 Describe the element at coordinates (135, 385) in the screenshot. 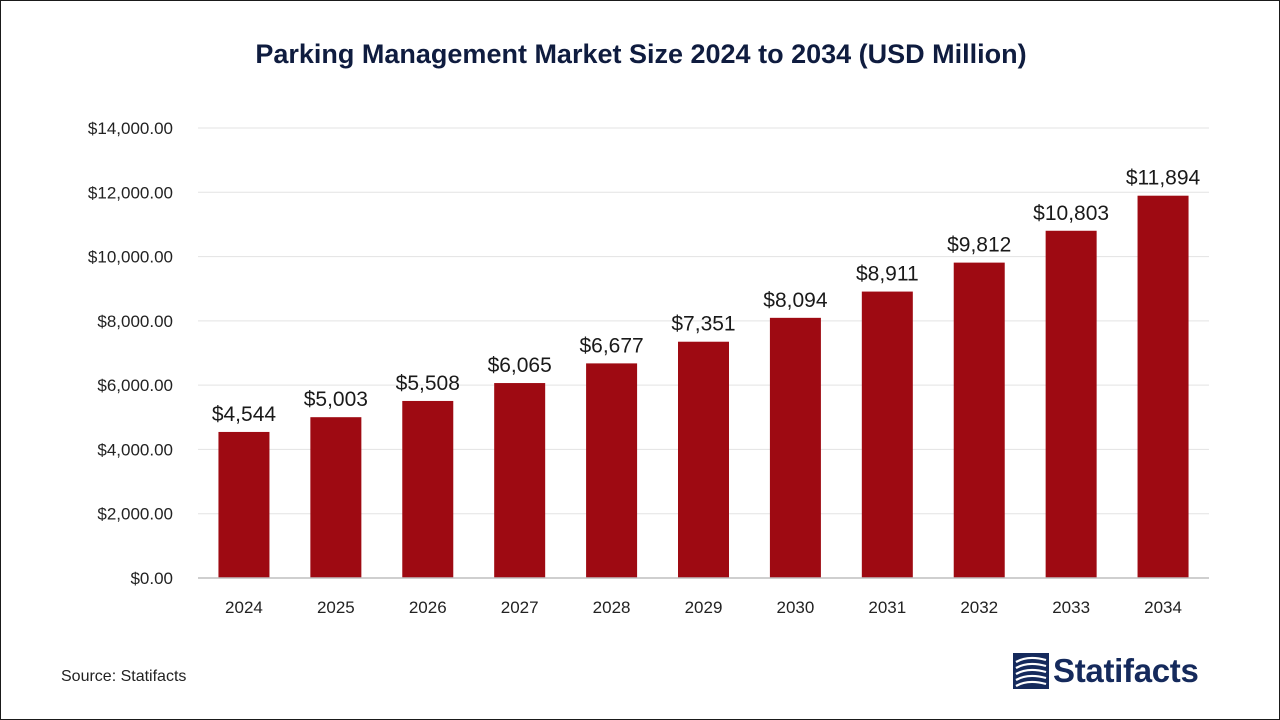

I see `y-tick-label: $6,000.00` at that location.